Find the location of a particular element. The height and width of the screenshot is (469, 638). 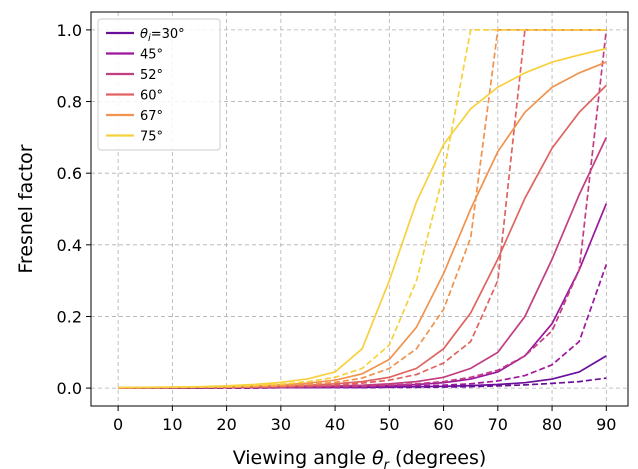

x-tick-label: 90 is located at coordinates (606, 424).